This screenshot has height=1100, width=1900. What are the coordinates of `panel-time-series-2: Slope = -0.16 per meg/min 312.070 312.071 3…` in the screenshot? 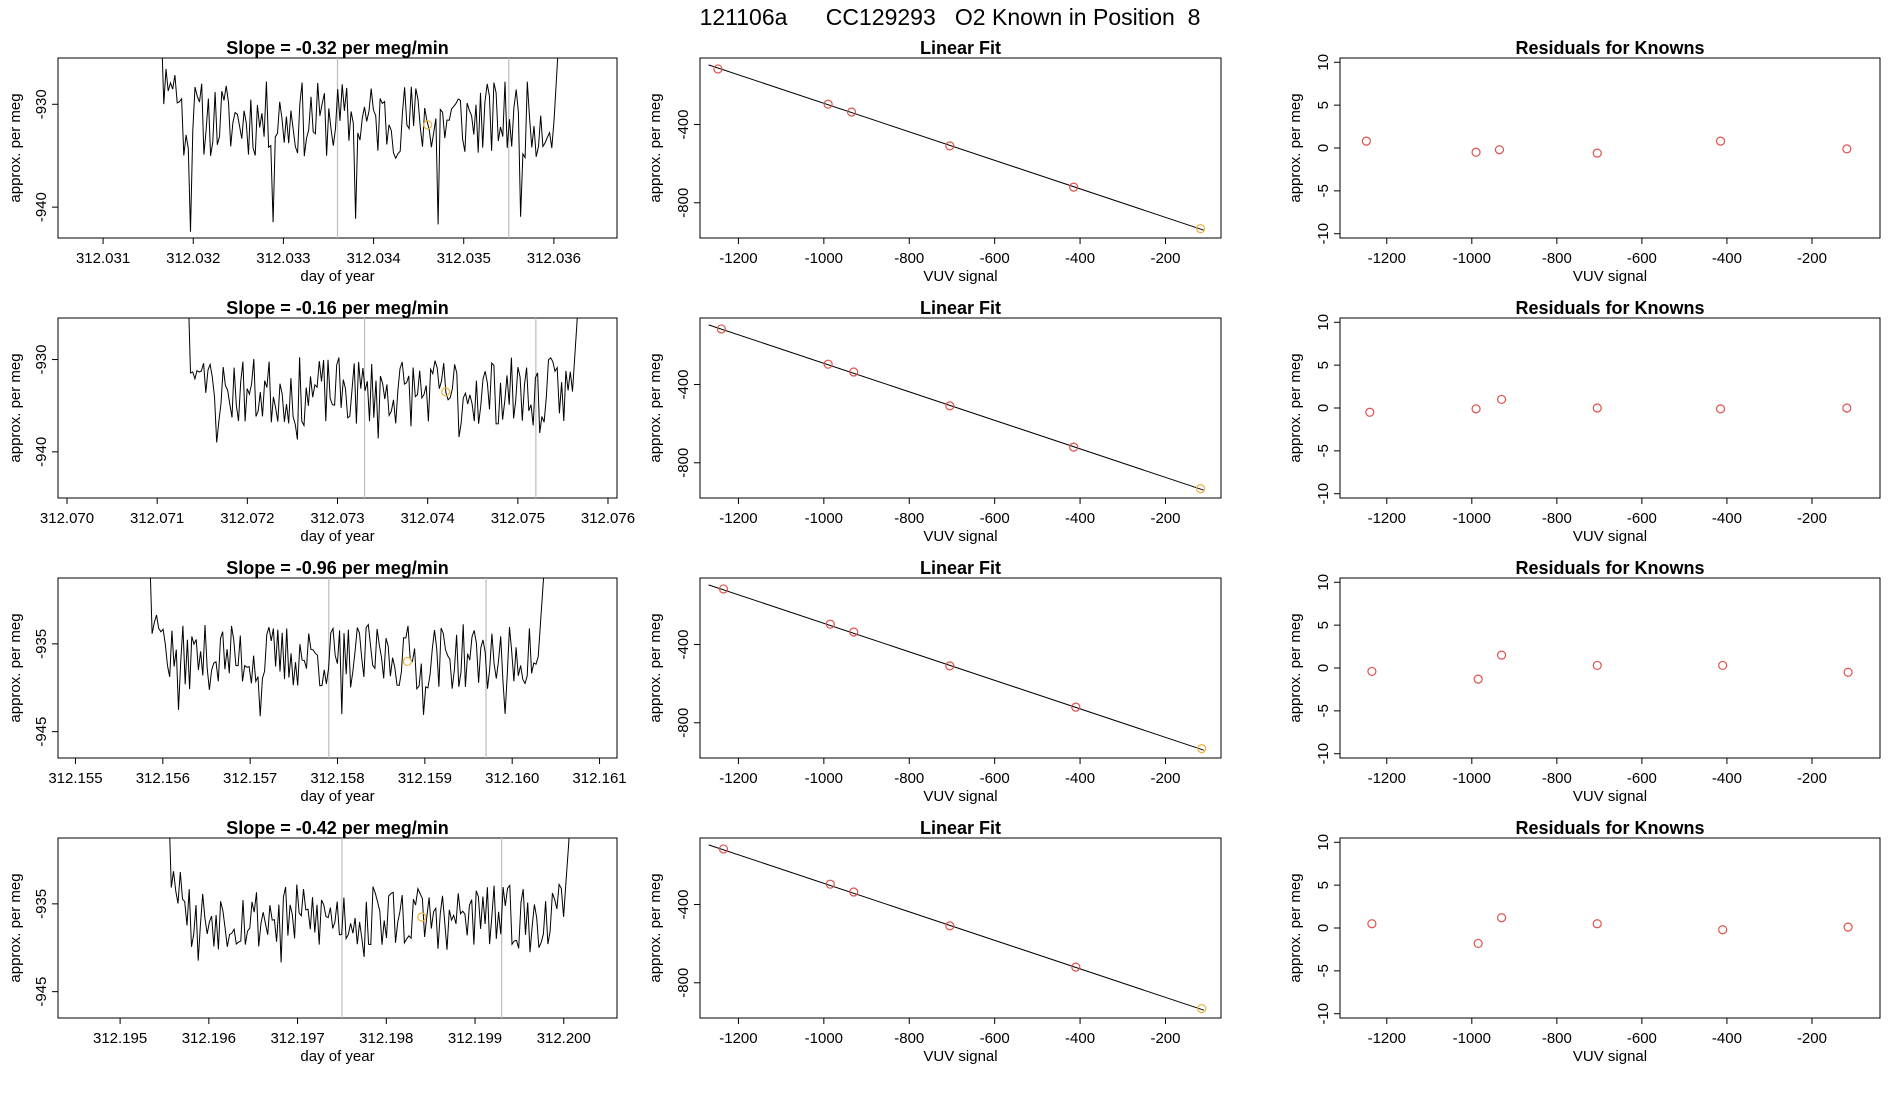 It's located at (321, 421).